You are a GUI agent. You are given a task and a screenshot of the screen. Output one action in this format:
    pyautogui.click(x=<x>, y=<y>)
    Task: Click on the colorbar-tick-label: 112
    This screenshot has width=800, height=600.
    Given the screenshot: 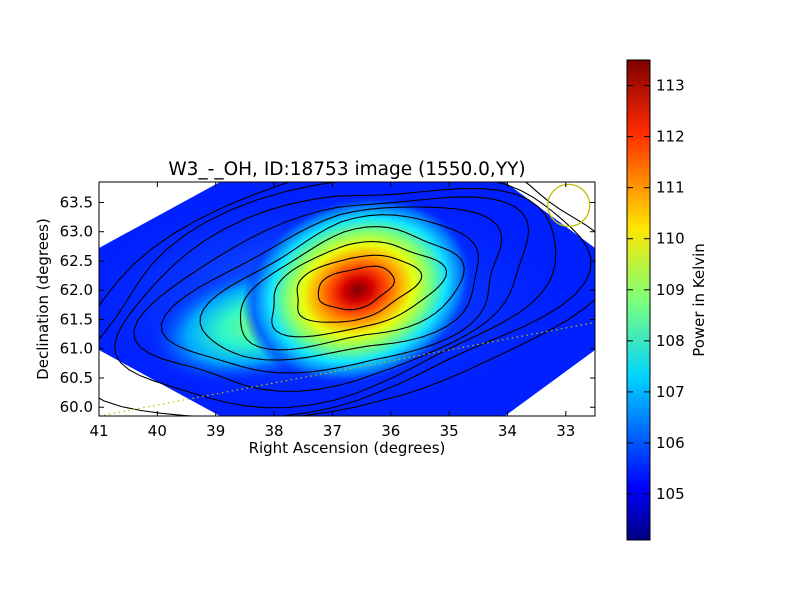 What is the action you would take?
    pyautogui.click(x=670, y=137)
    